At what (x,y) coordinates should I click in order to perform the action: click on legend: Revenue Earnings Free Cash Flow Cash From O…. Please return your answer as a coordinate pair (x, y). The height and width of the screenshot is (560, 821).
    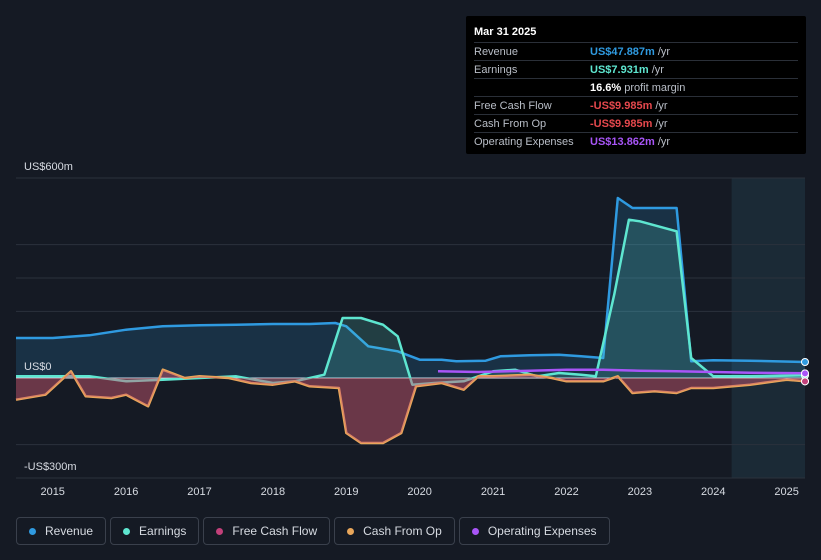
    Looking at the image, I should click on (313, 531).